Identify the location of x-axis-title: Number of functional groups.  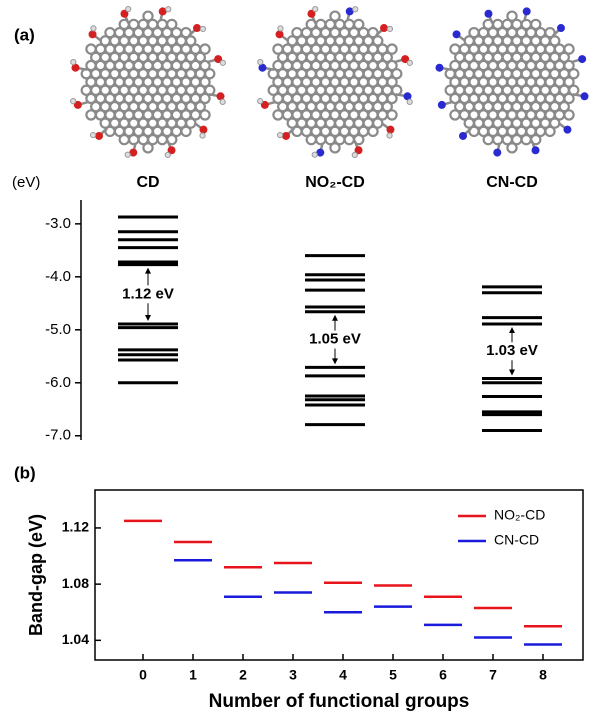
(339, 701).